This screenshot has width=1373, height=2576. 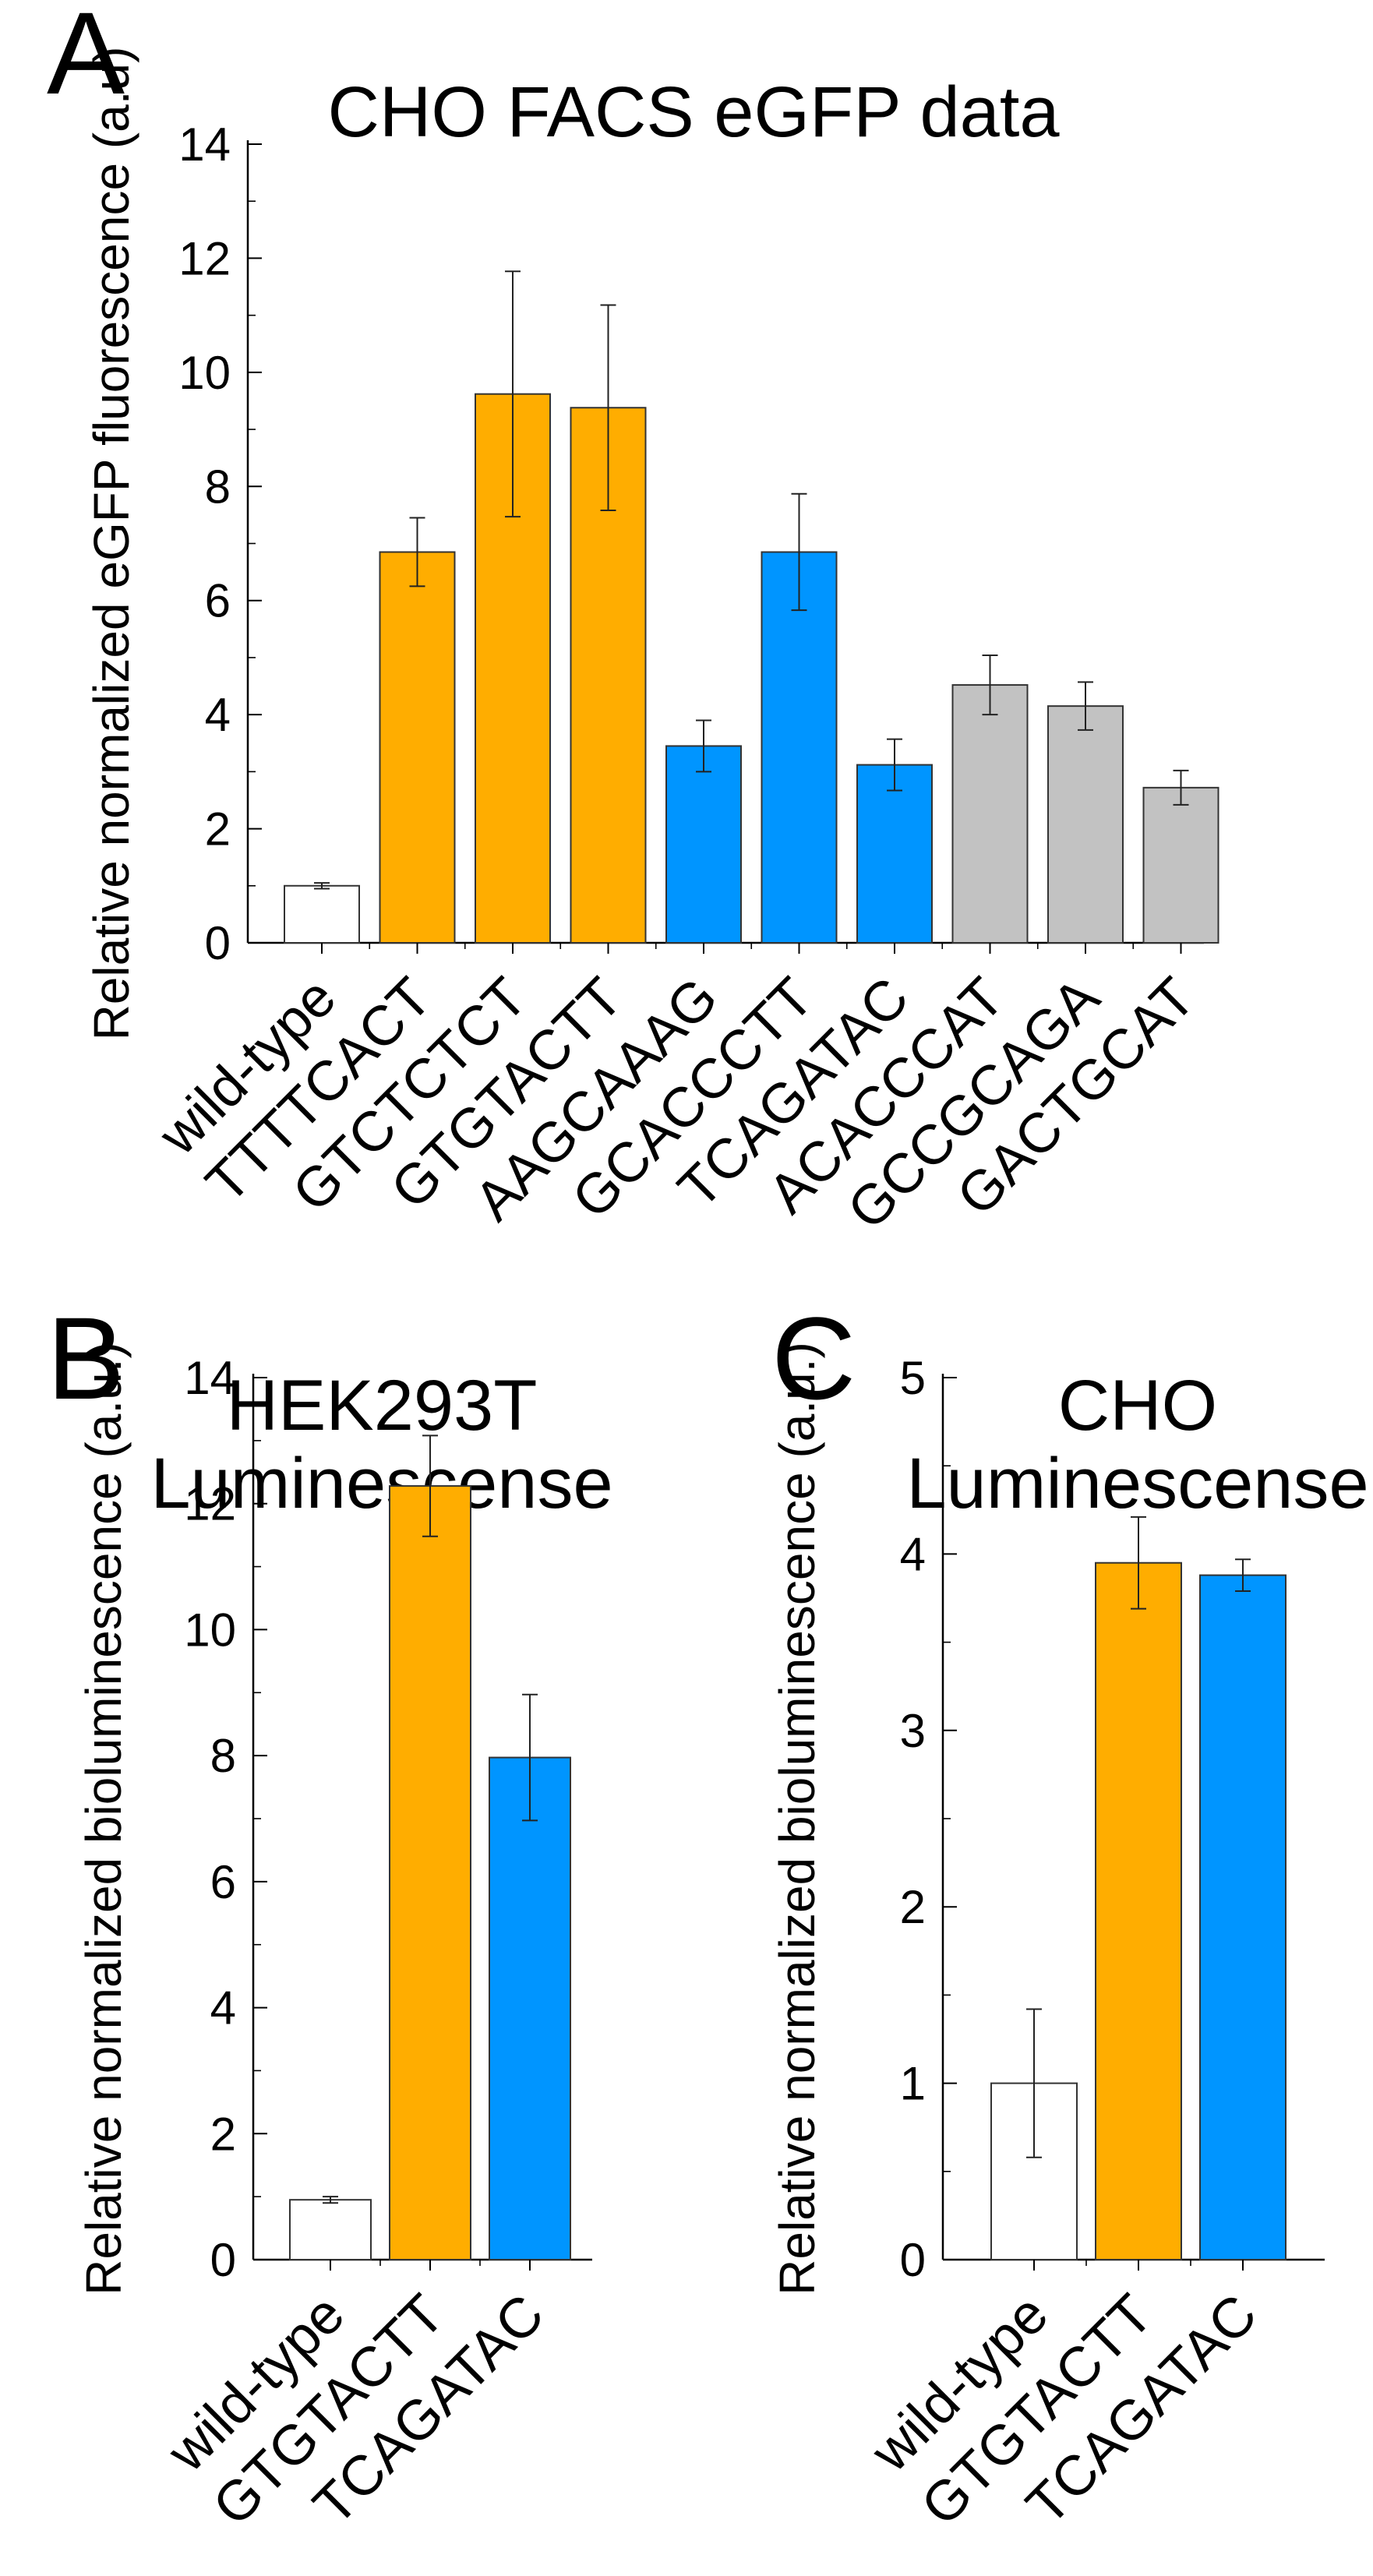 What do you see at coordinates (223, 2008) in the screenshot?
I see `panel-b-y-tick-label: 4` at bounding box center [223, 2008].